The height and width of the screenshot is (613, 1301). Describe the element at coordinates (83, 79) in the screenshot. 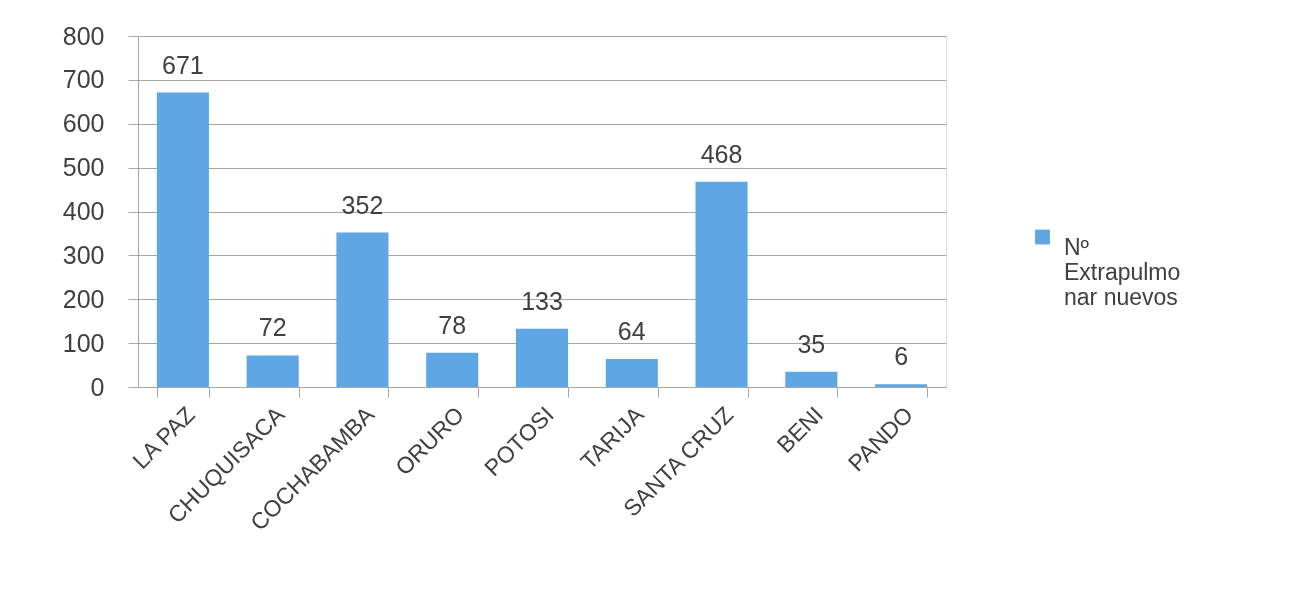

I see `y-tick-label: 700` at that location.